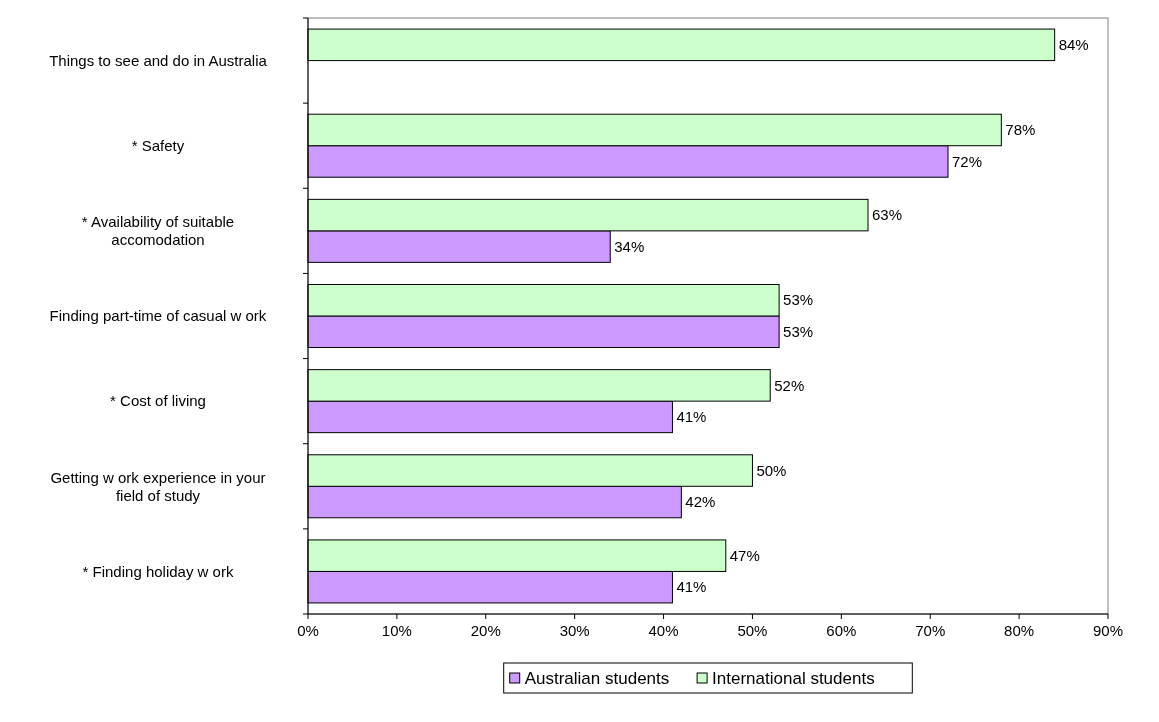 This screenshot has height=722, width=1159. Describe the element at coordinates (841, 630) in the screenshot. I see `x-tick-label: 60%` at that location.